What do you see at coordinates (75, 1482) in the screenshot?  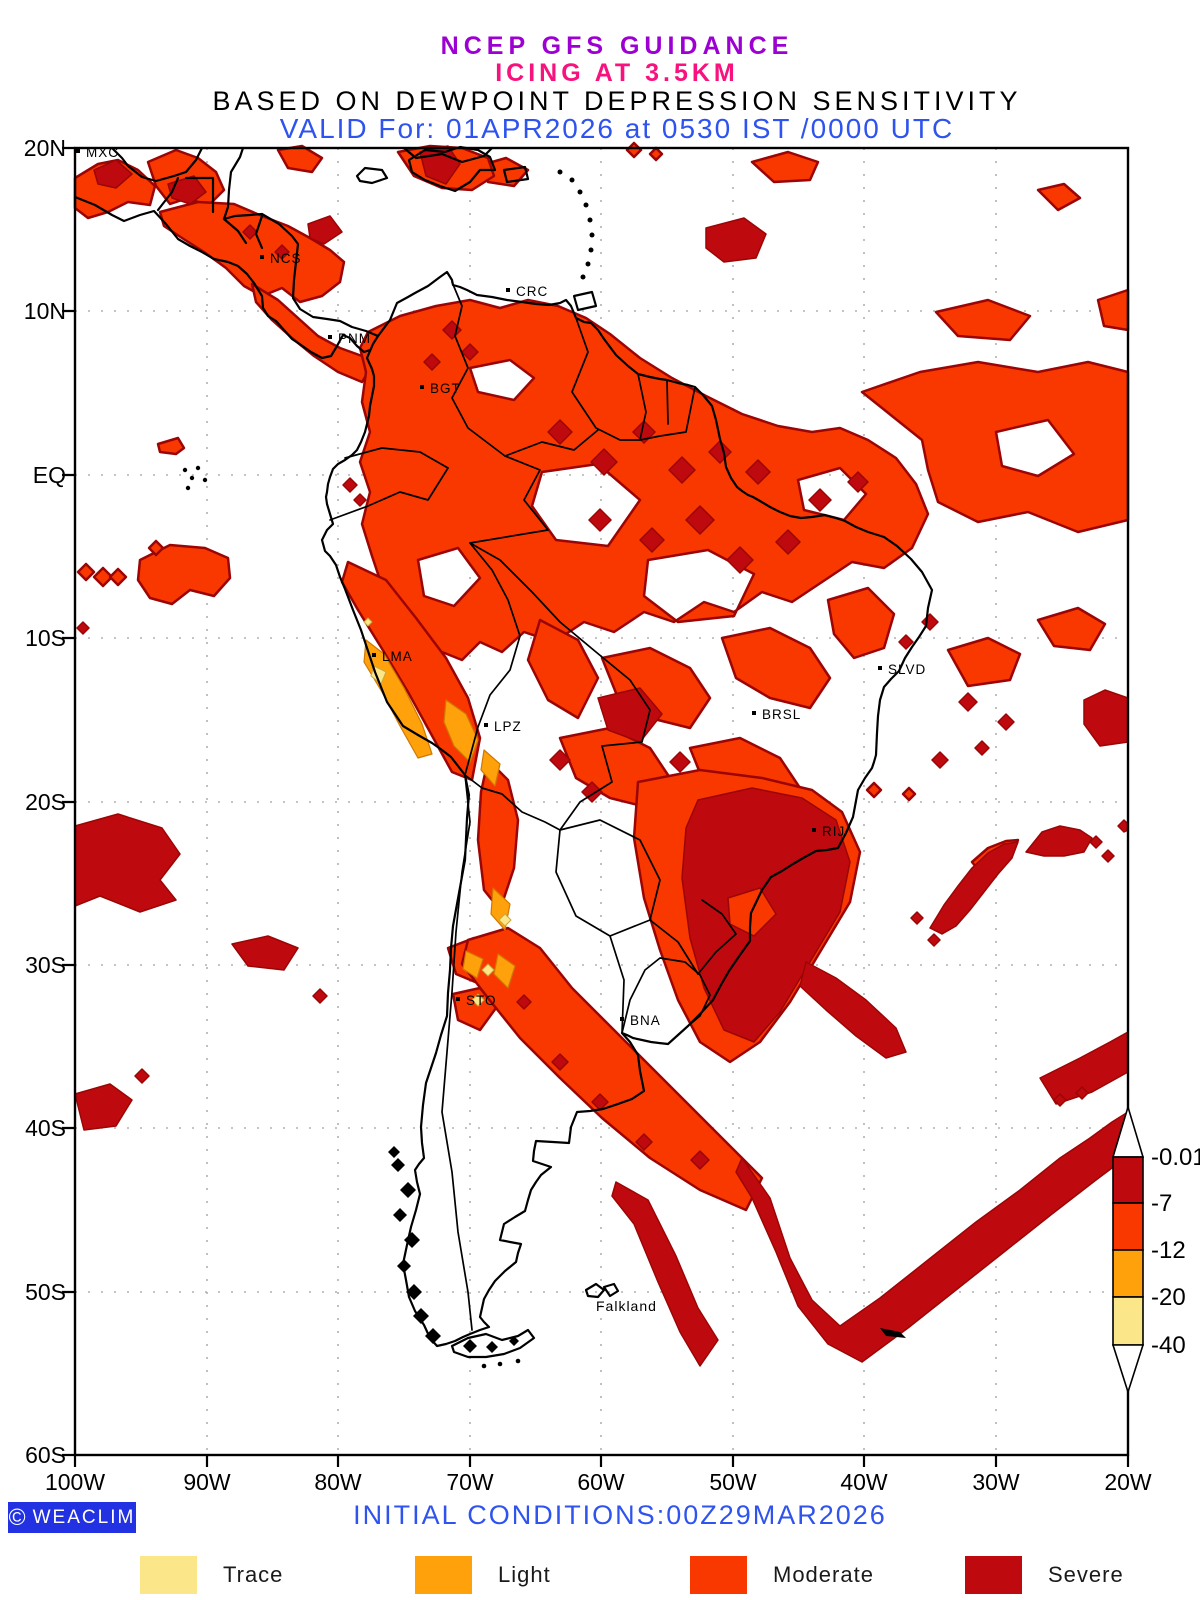 I see `lon-label: 100W` at bounding box center [75, 1482].